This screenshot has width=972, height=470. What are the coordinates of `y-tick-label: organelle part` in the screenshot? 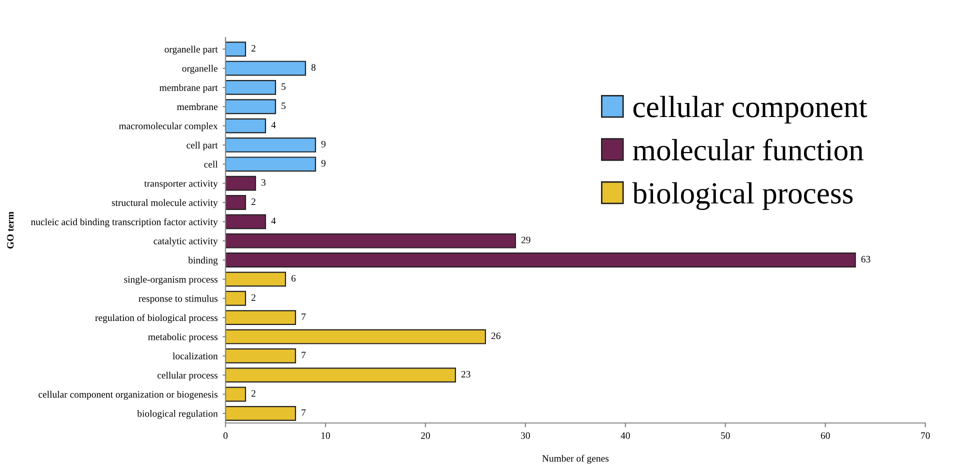 It's located at (191, 50).